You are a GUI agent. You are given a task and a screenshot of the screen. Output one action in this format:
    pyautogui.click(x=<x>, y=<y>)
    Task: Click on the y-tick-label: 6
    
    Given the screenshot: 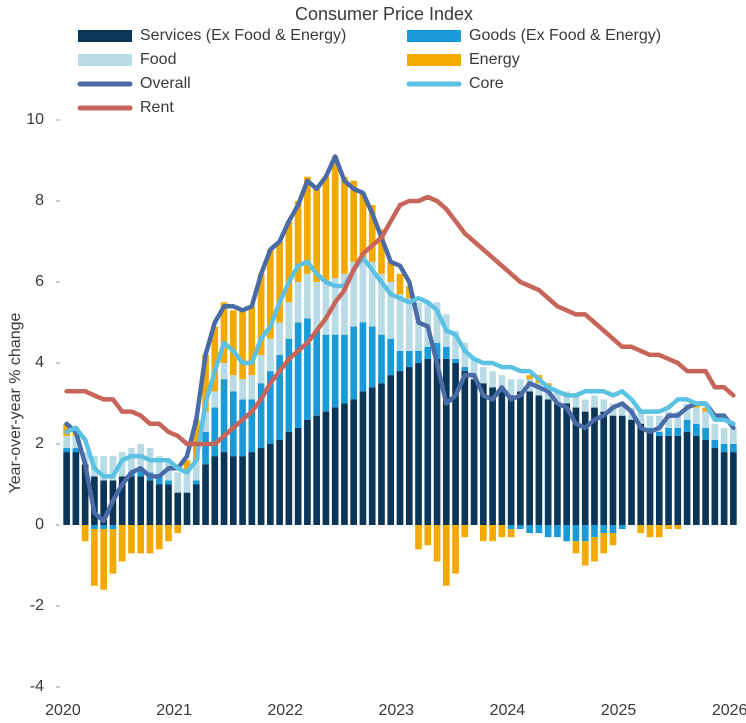 What is the action you would take?
    pyautogui.click(x=39, y=281)
    